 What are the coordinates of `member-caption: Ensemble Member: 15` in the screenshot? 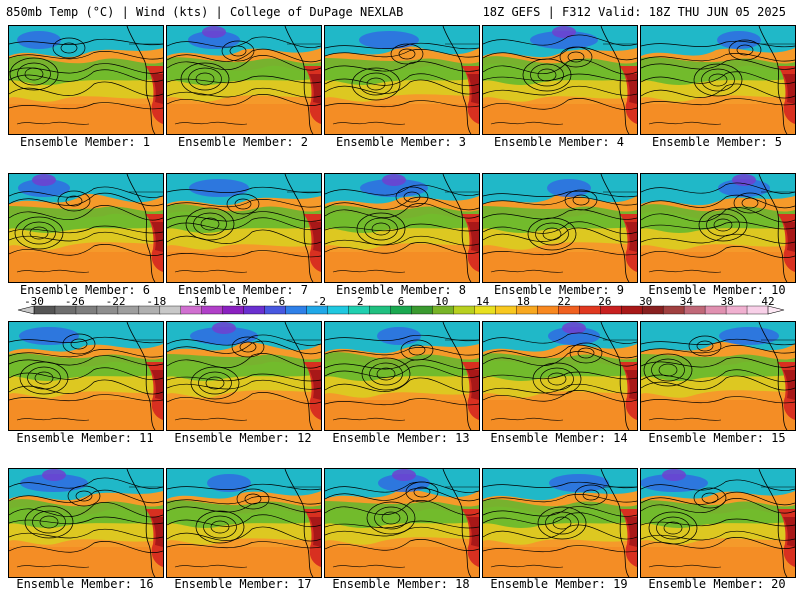 It's located at (717, 438).